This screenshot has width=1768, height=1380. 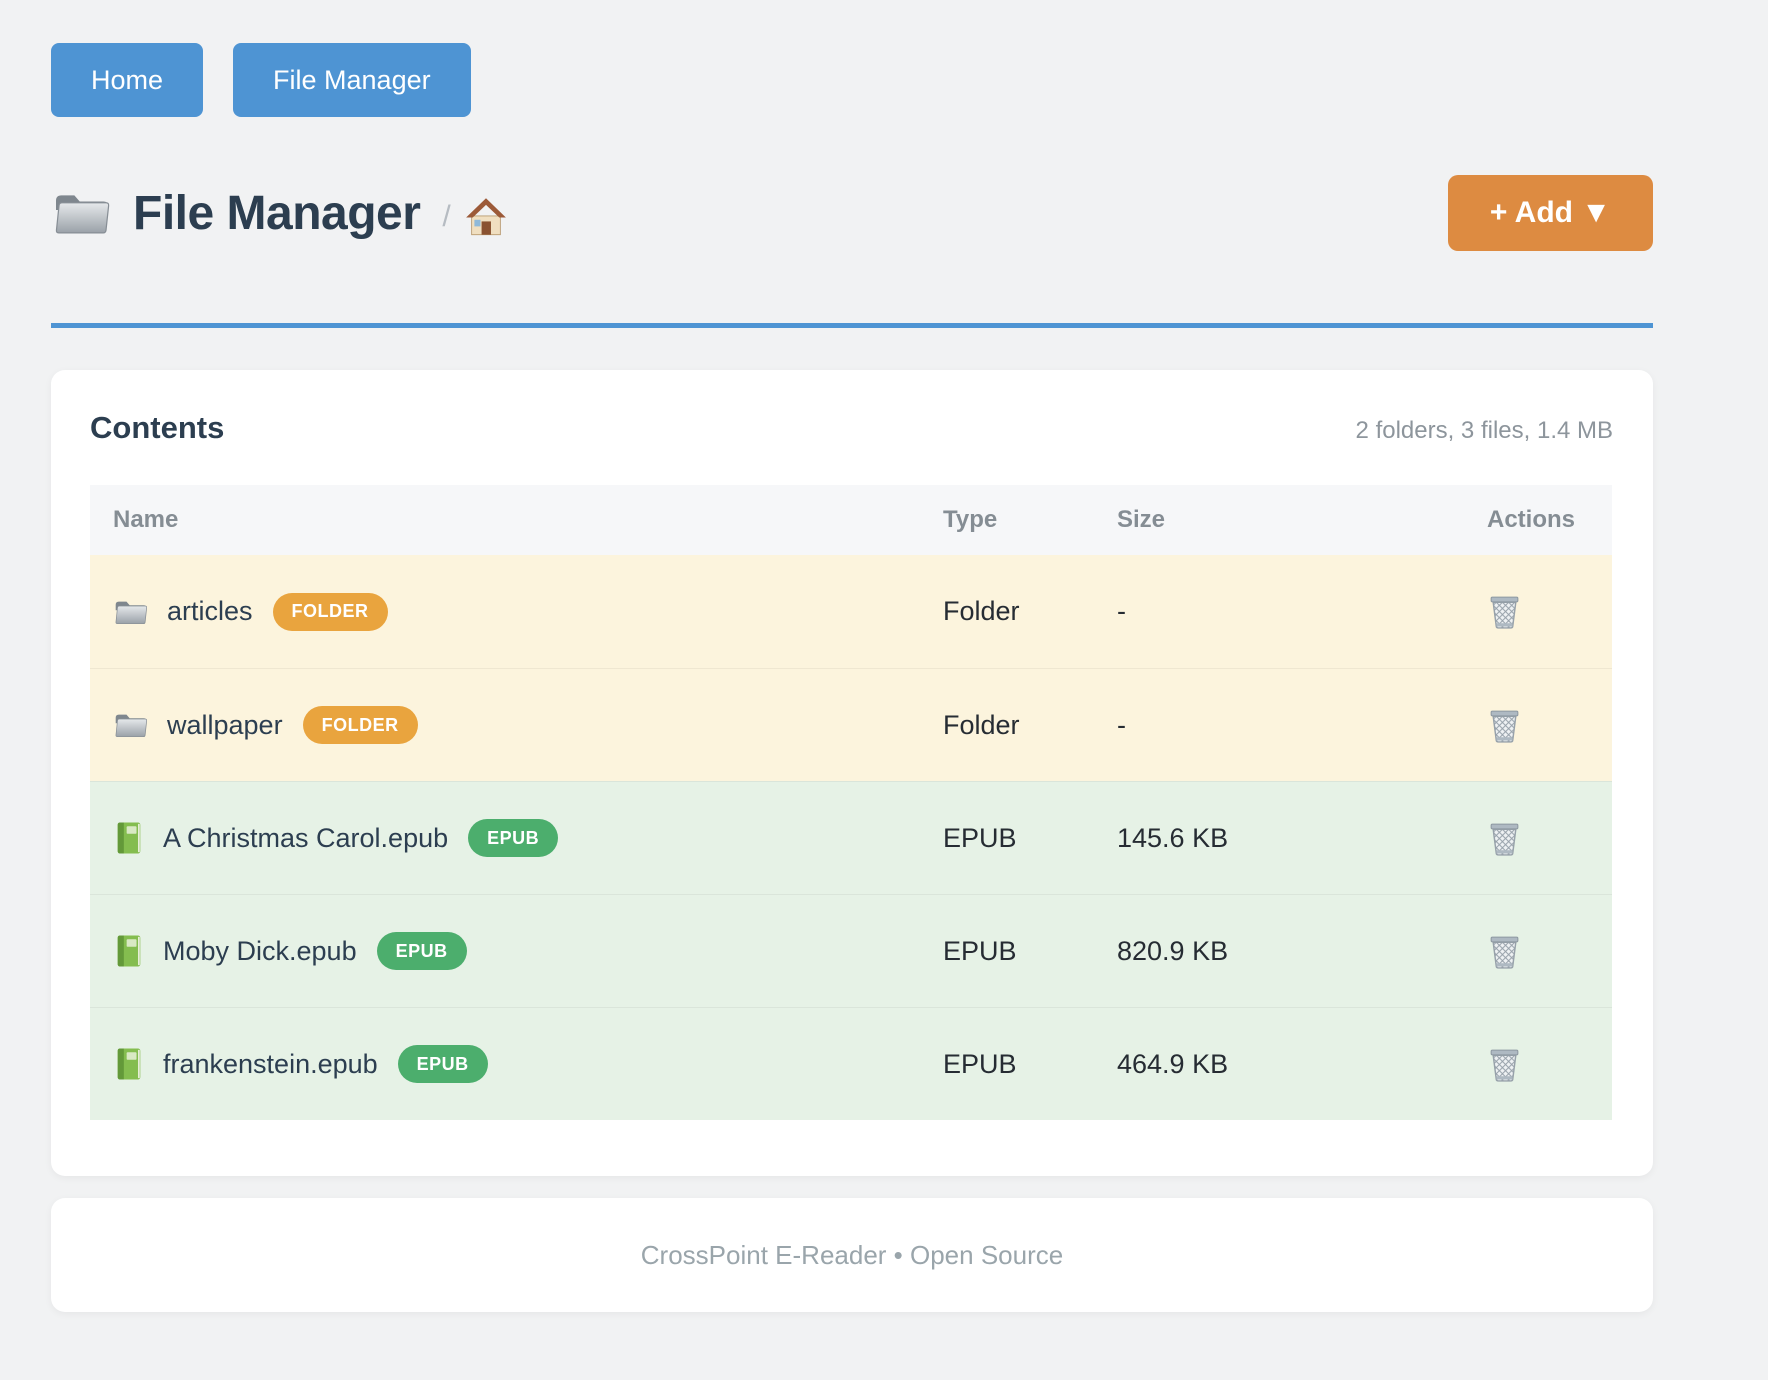 I want to click on file-manager-button: File Manager, so click(x=352, y=80).